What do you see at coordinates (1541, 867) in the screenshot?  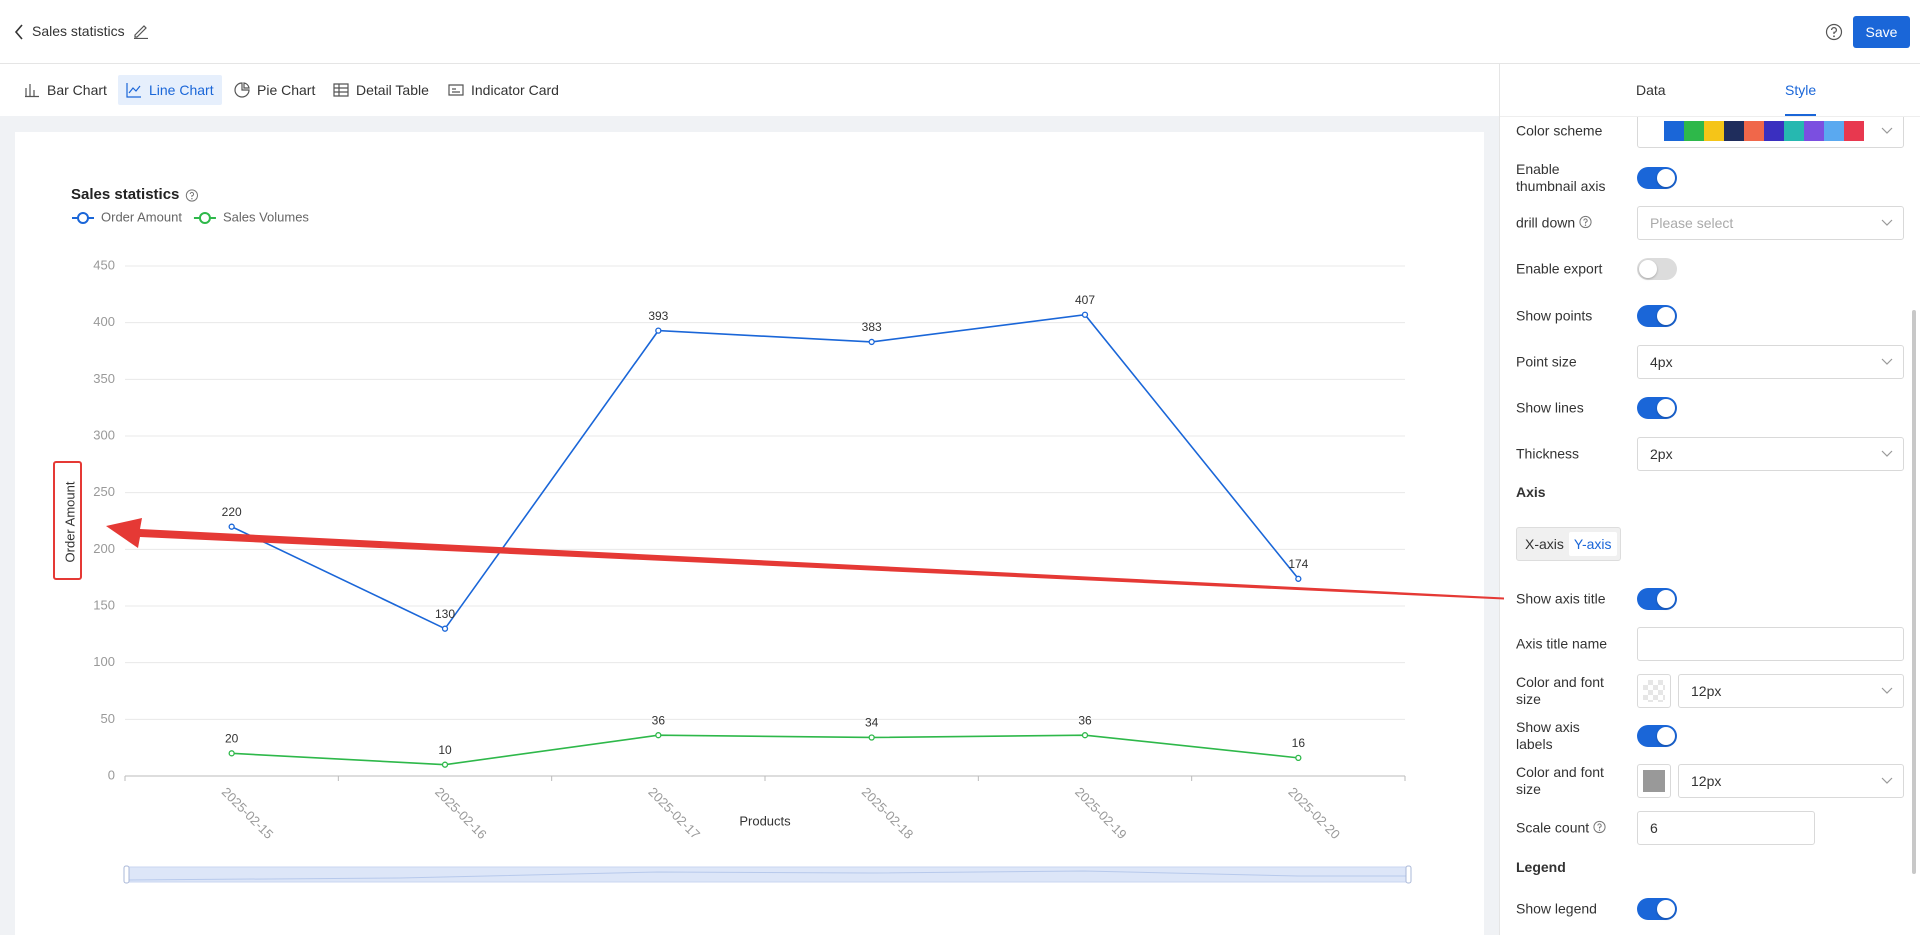 I see `section-heading: Legend` at bounding box center [1541, 867].